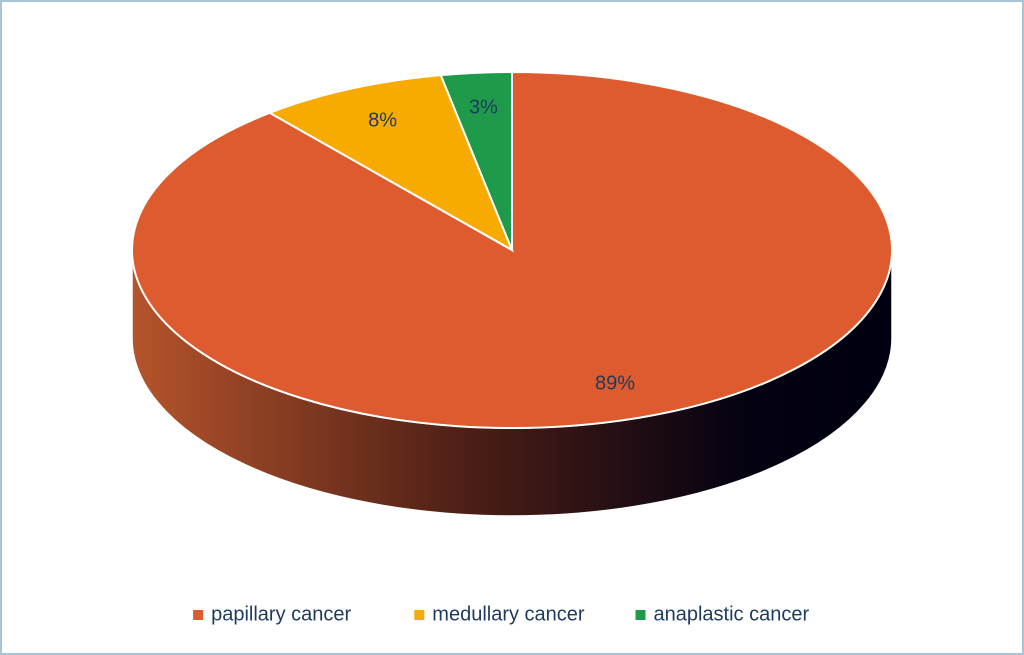 The height and width of the screenshot is (655, 1024). What do you see at coordinates (732, 614) in the screenshot?
I see `legend-label: anaplastic cancer` at bounding box center [732, 614].